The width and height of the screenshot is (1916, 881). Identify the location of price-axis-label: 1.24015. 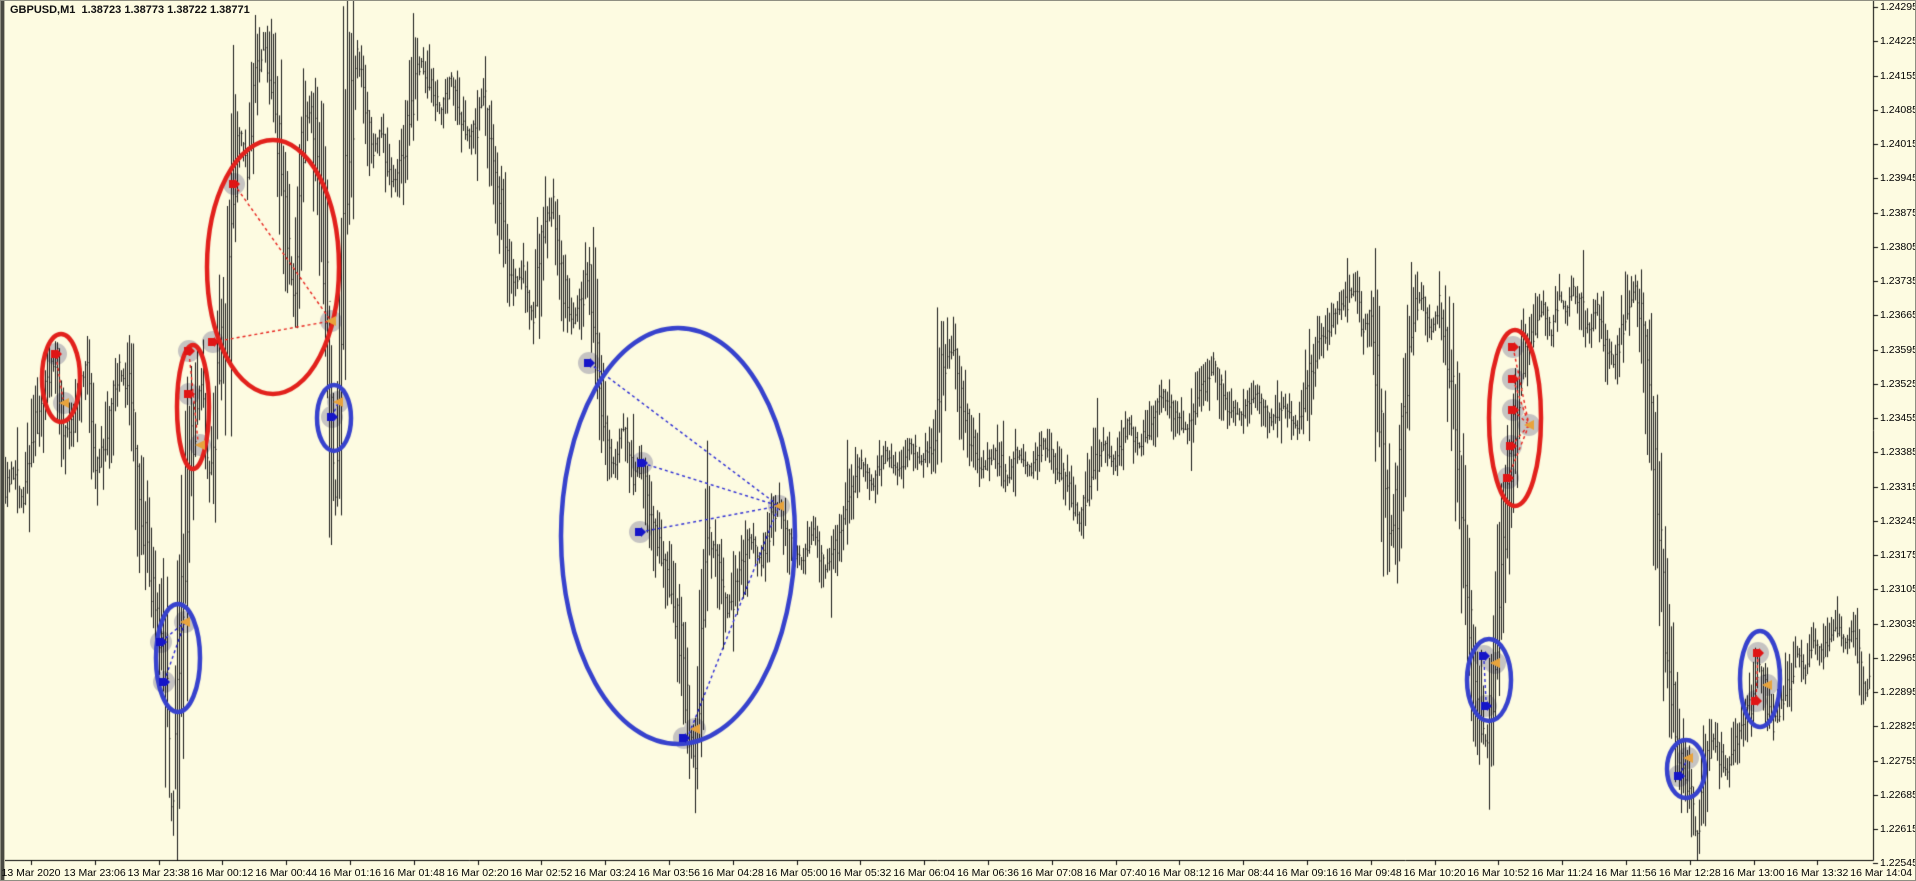
(1898, 144).